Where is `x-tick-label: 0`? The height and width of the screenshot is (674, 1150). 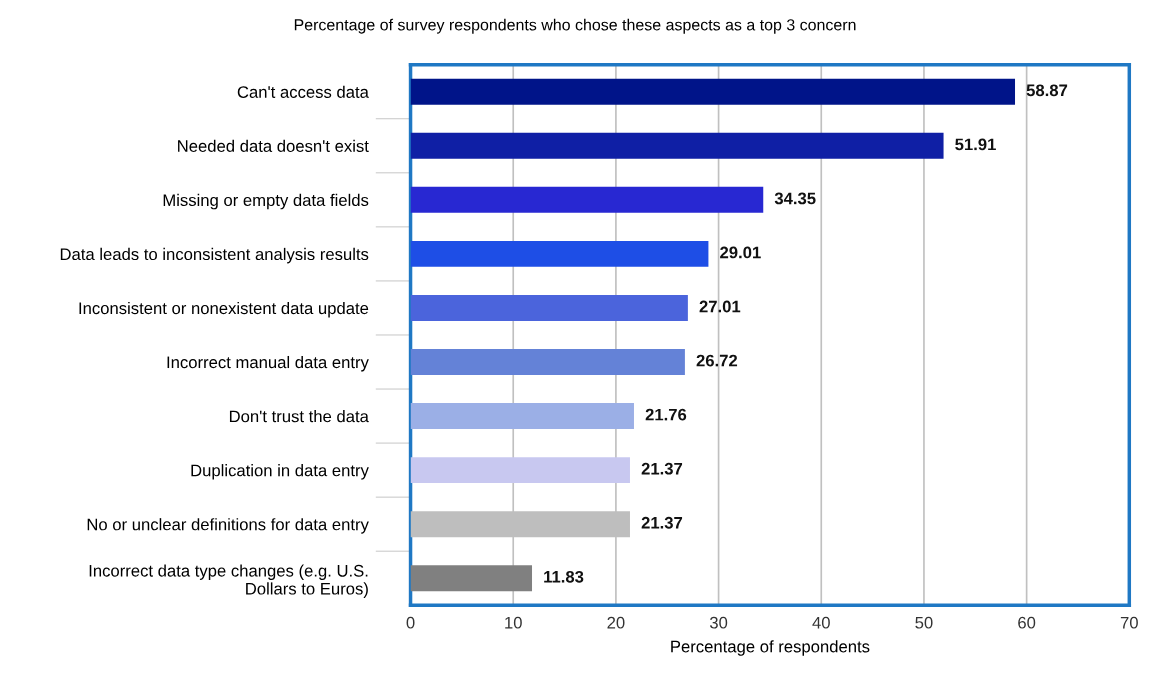 x-tick-label: 0 is located at coordinates (410, 622).